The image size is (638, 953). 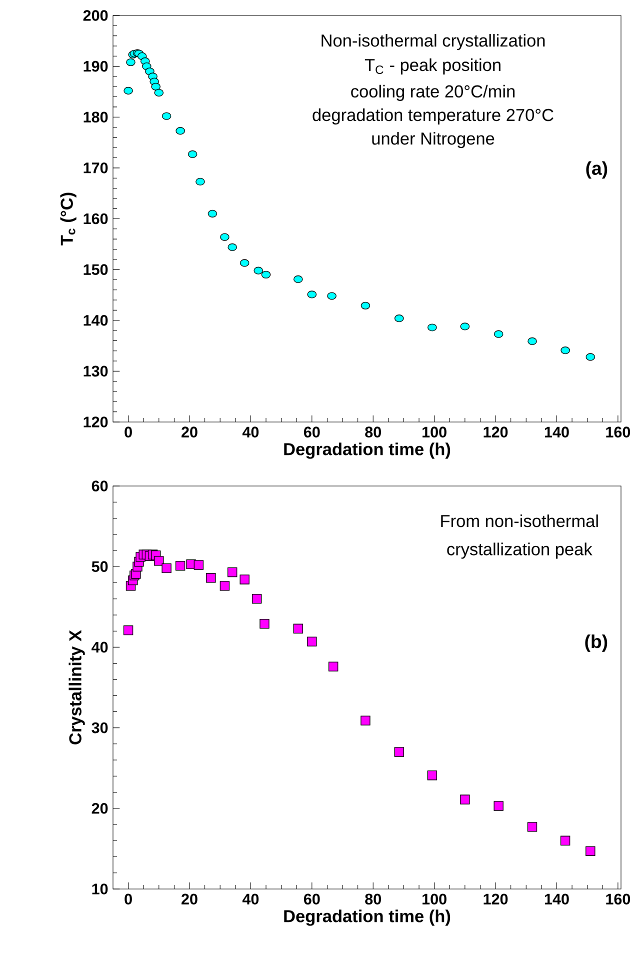 What do you see at coordinates (519, 521) in the screenshot?
I see `annotation: From non-isothermal` at bounding box center [519, 521].